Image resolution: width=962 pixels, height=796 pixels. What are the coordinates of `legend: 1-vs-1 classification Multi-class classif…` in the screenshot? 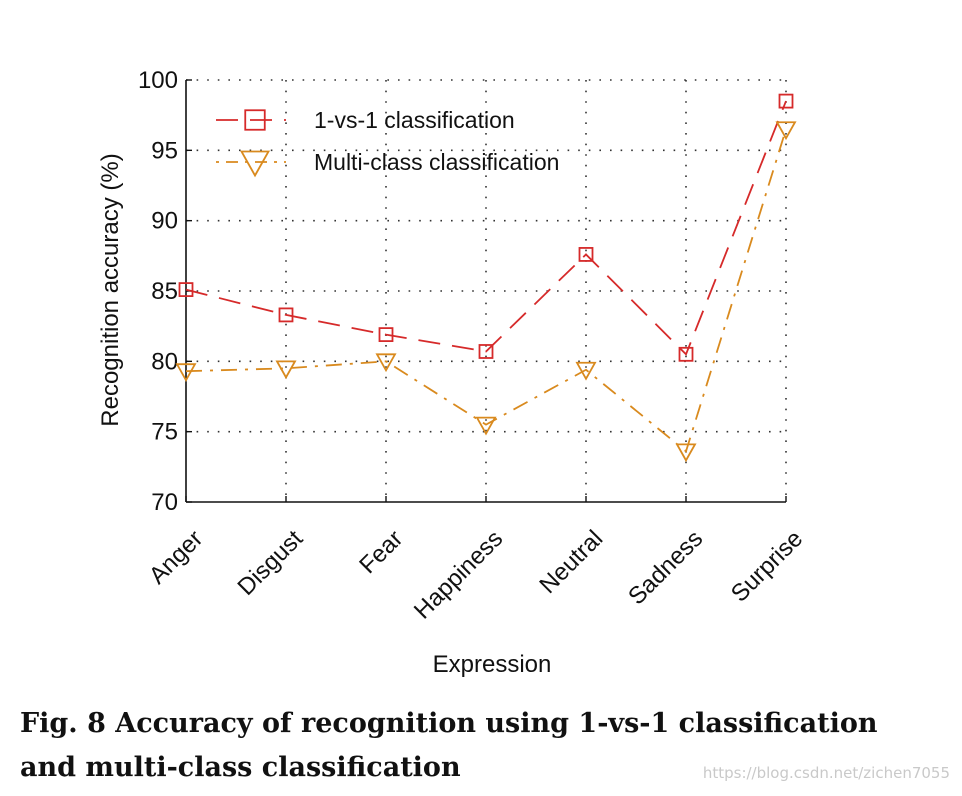 It's located at (387, 142).